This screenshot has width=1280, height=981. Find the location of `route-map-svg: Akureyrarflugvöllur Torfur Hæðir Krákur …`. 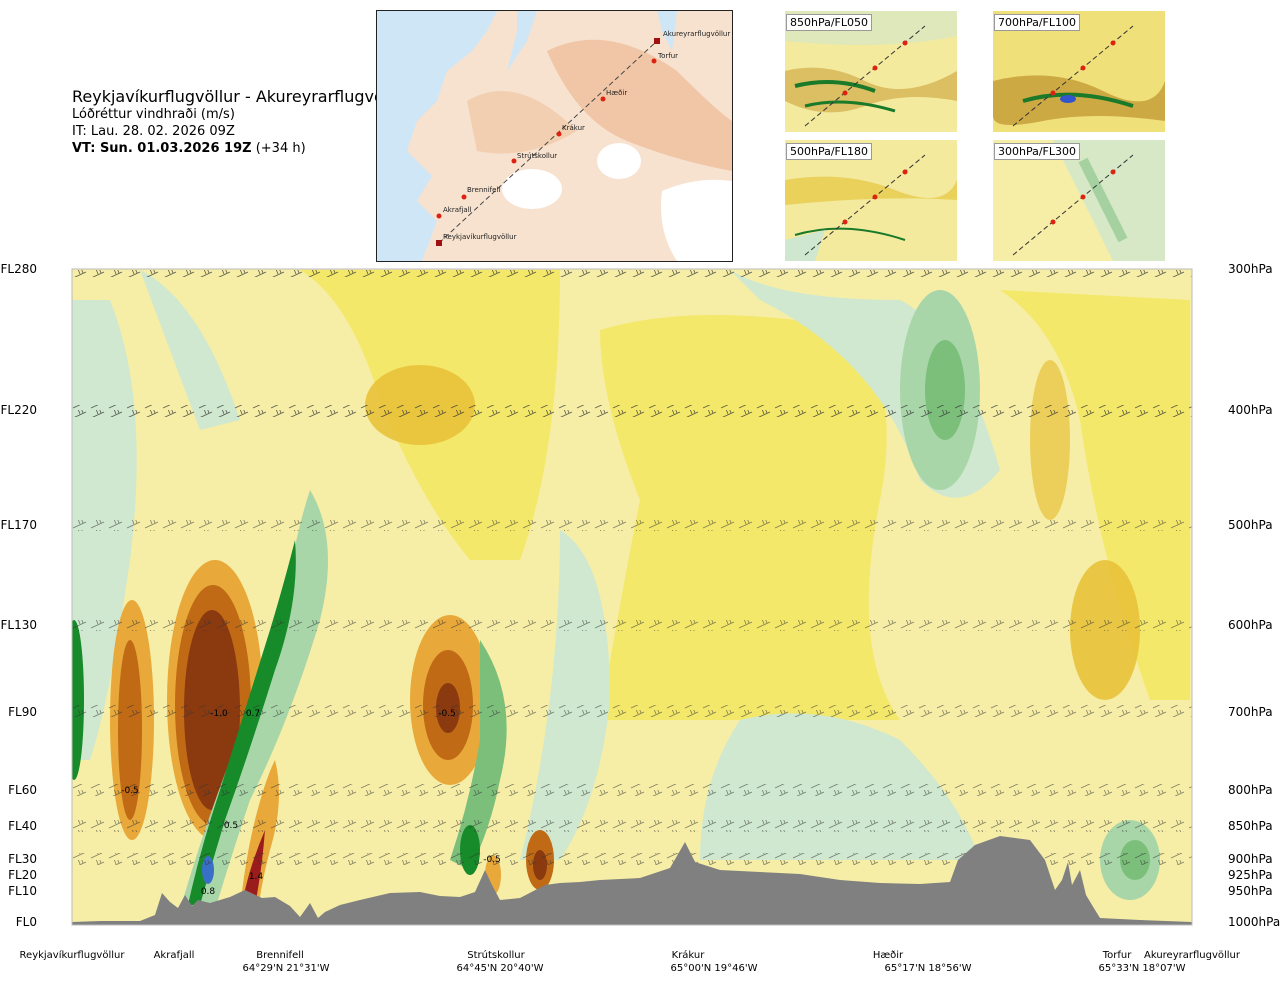

route-map-svg: Akureyrarflugvöllur Torfur Hæðir Krákur … is located at coordinates (554, 136).